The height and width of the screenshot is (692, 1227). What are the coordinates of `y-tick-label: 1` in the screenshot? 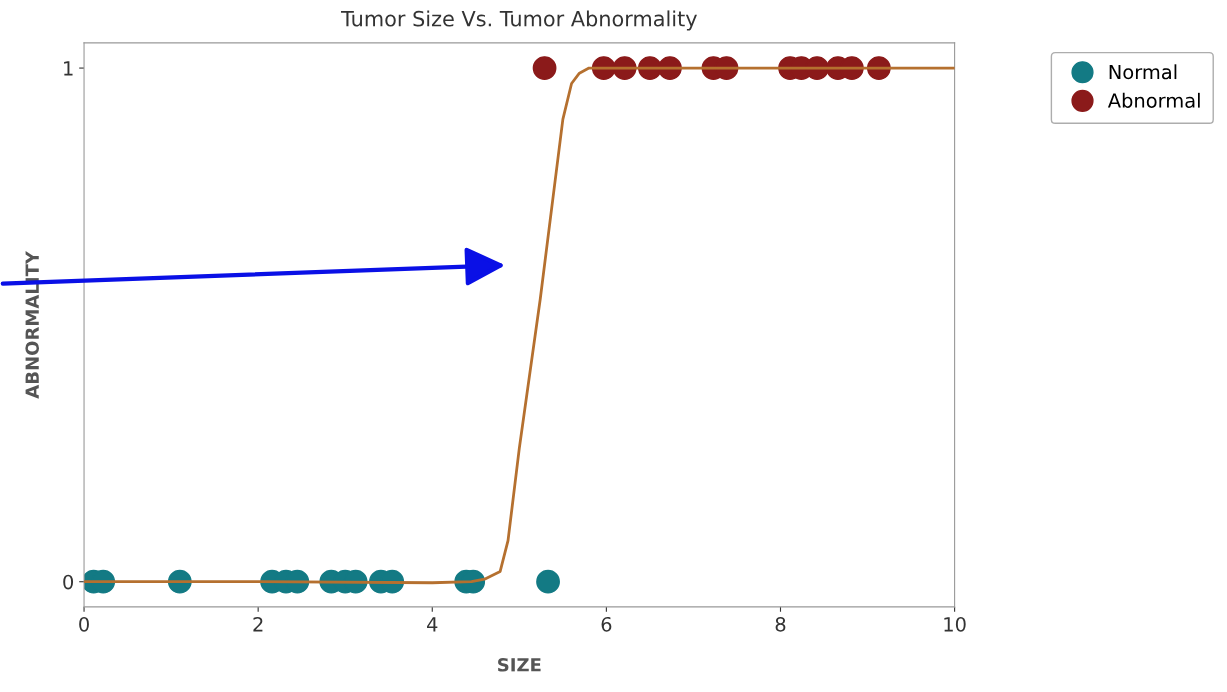 It's located at (68, 68).